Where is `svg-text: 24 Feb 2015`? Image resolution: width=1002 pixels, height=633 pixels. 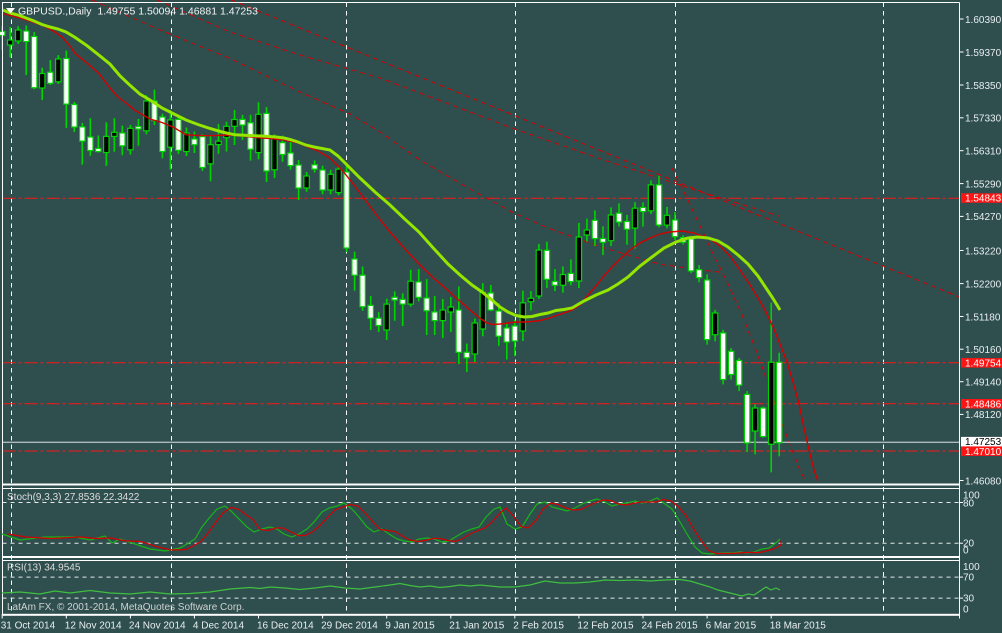 svg-text: 24 Feb 2015 is located at coordinates (670, 626).